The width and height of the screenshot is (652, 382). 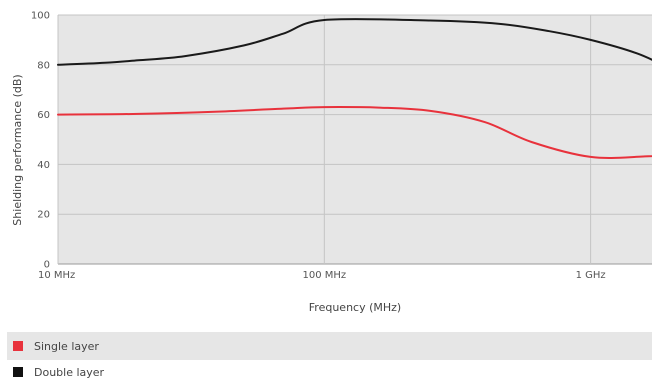 I want to click on series-line-single-layer, so click(x=354, y=132).